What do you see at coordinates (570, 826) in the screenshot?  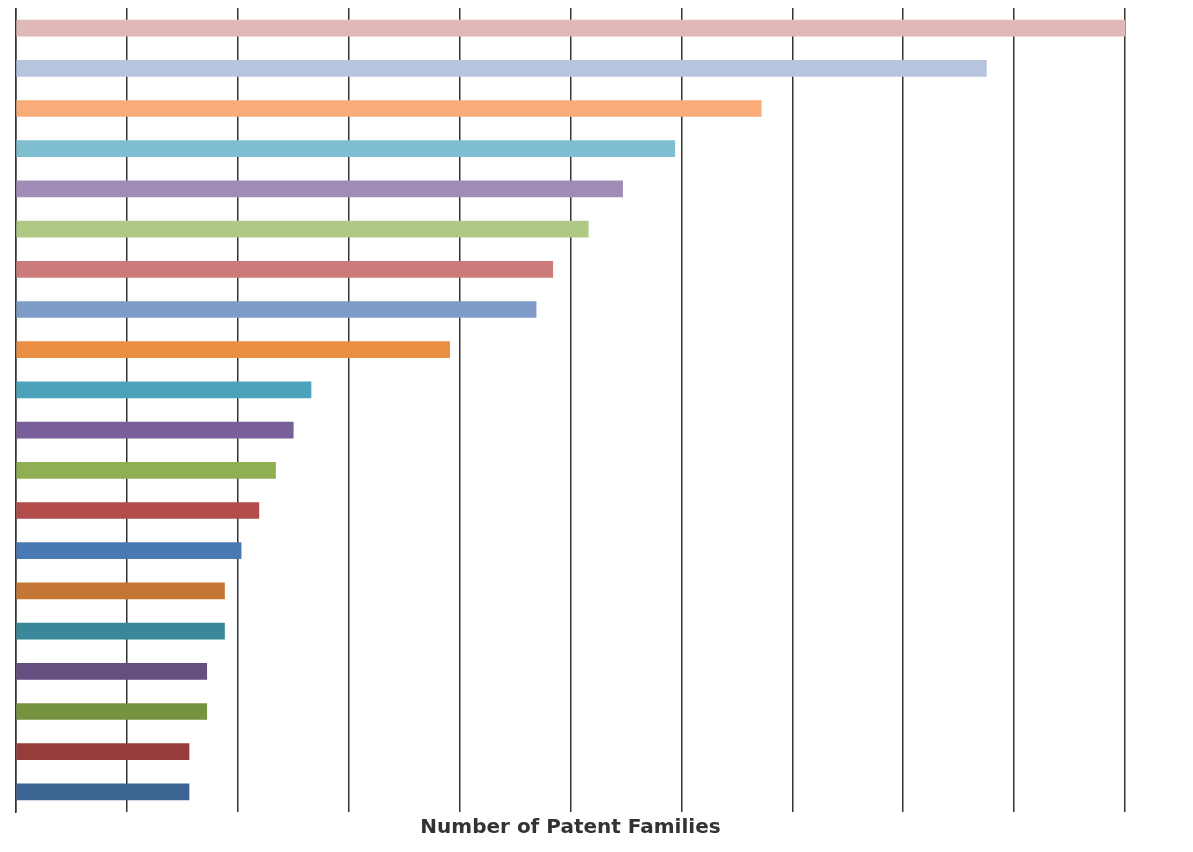 I see `x-axis-title: Number of Patent Families` at bounding box center [570, 826].